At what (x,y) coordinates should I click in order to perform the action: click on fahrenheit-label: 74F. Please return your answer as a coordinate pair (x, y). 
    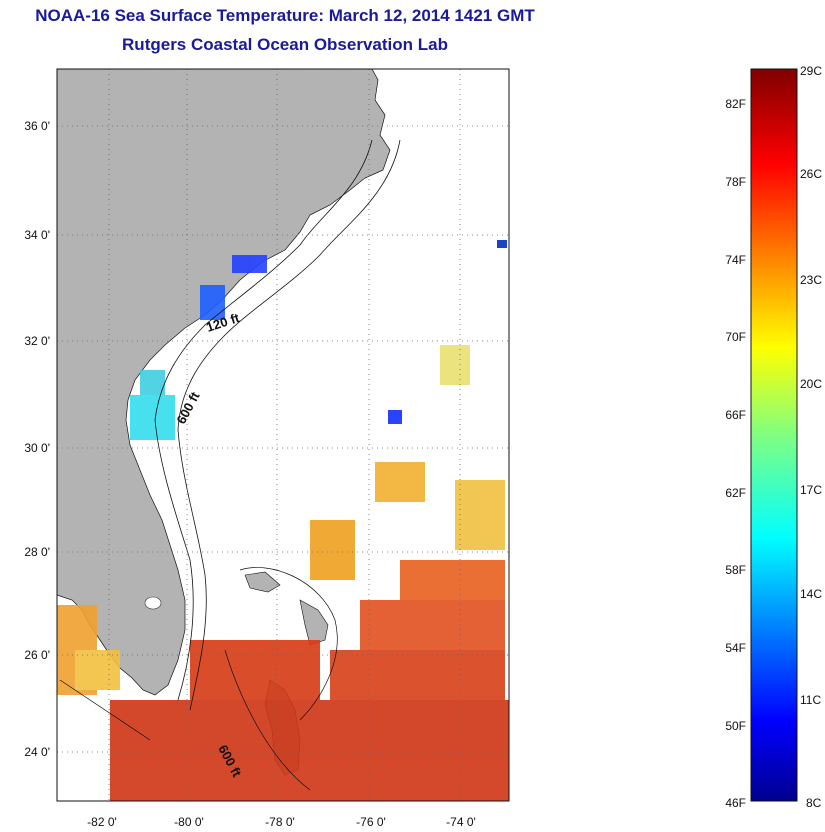
    Looking at the image, I should click on (735, 260).